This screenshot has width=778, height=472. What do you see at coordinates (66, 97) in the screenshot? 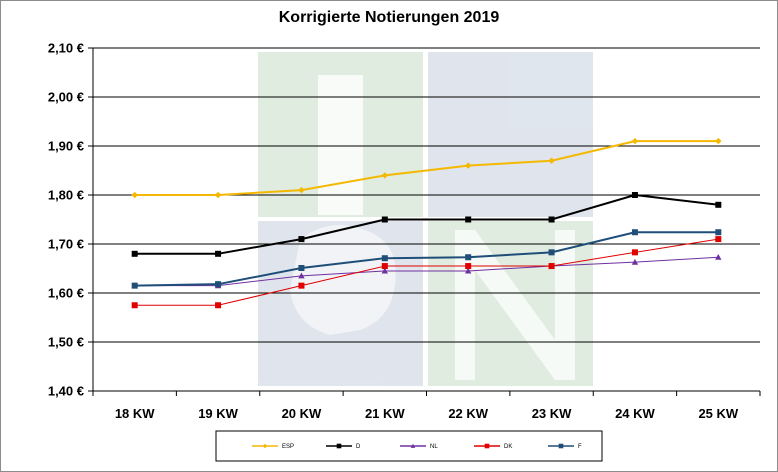
I see `y-tick-label: 2,00 €` at bounding box center [66, 97].